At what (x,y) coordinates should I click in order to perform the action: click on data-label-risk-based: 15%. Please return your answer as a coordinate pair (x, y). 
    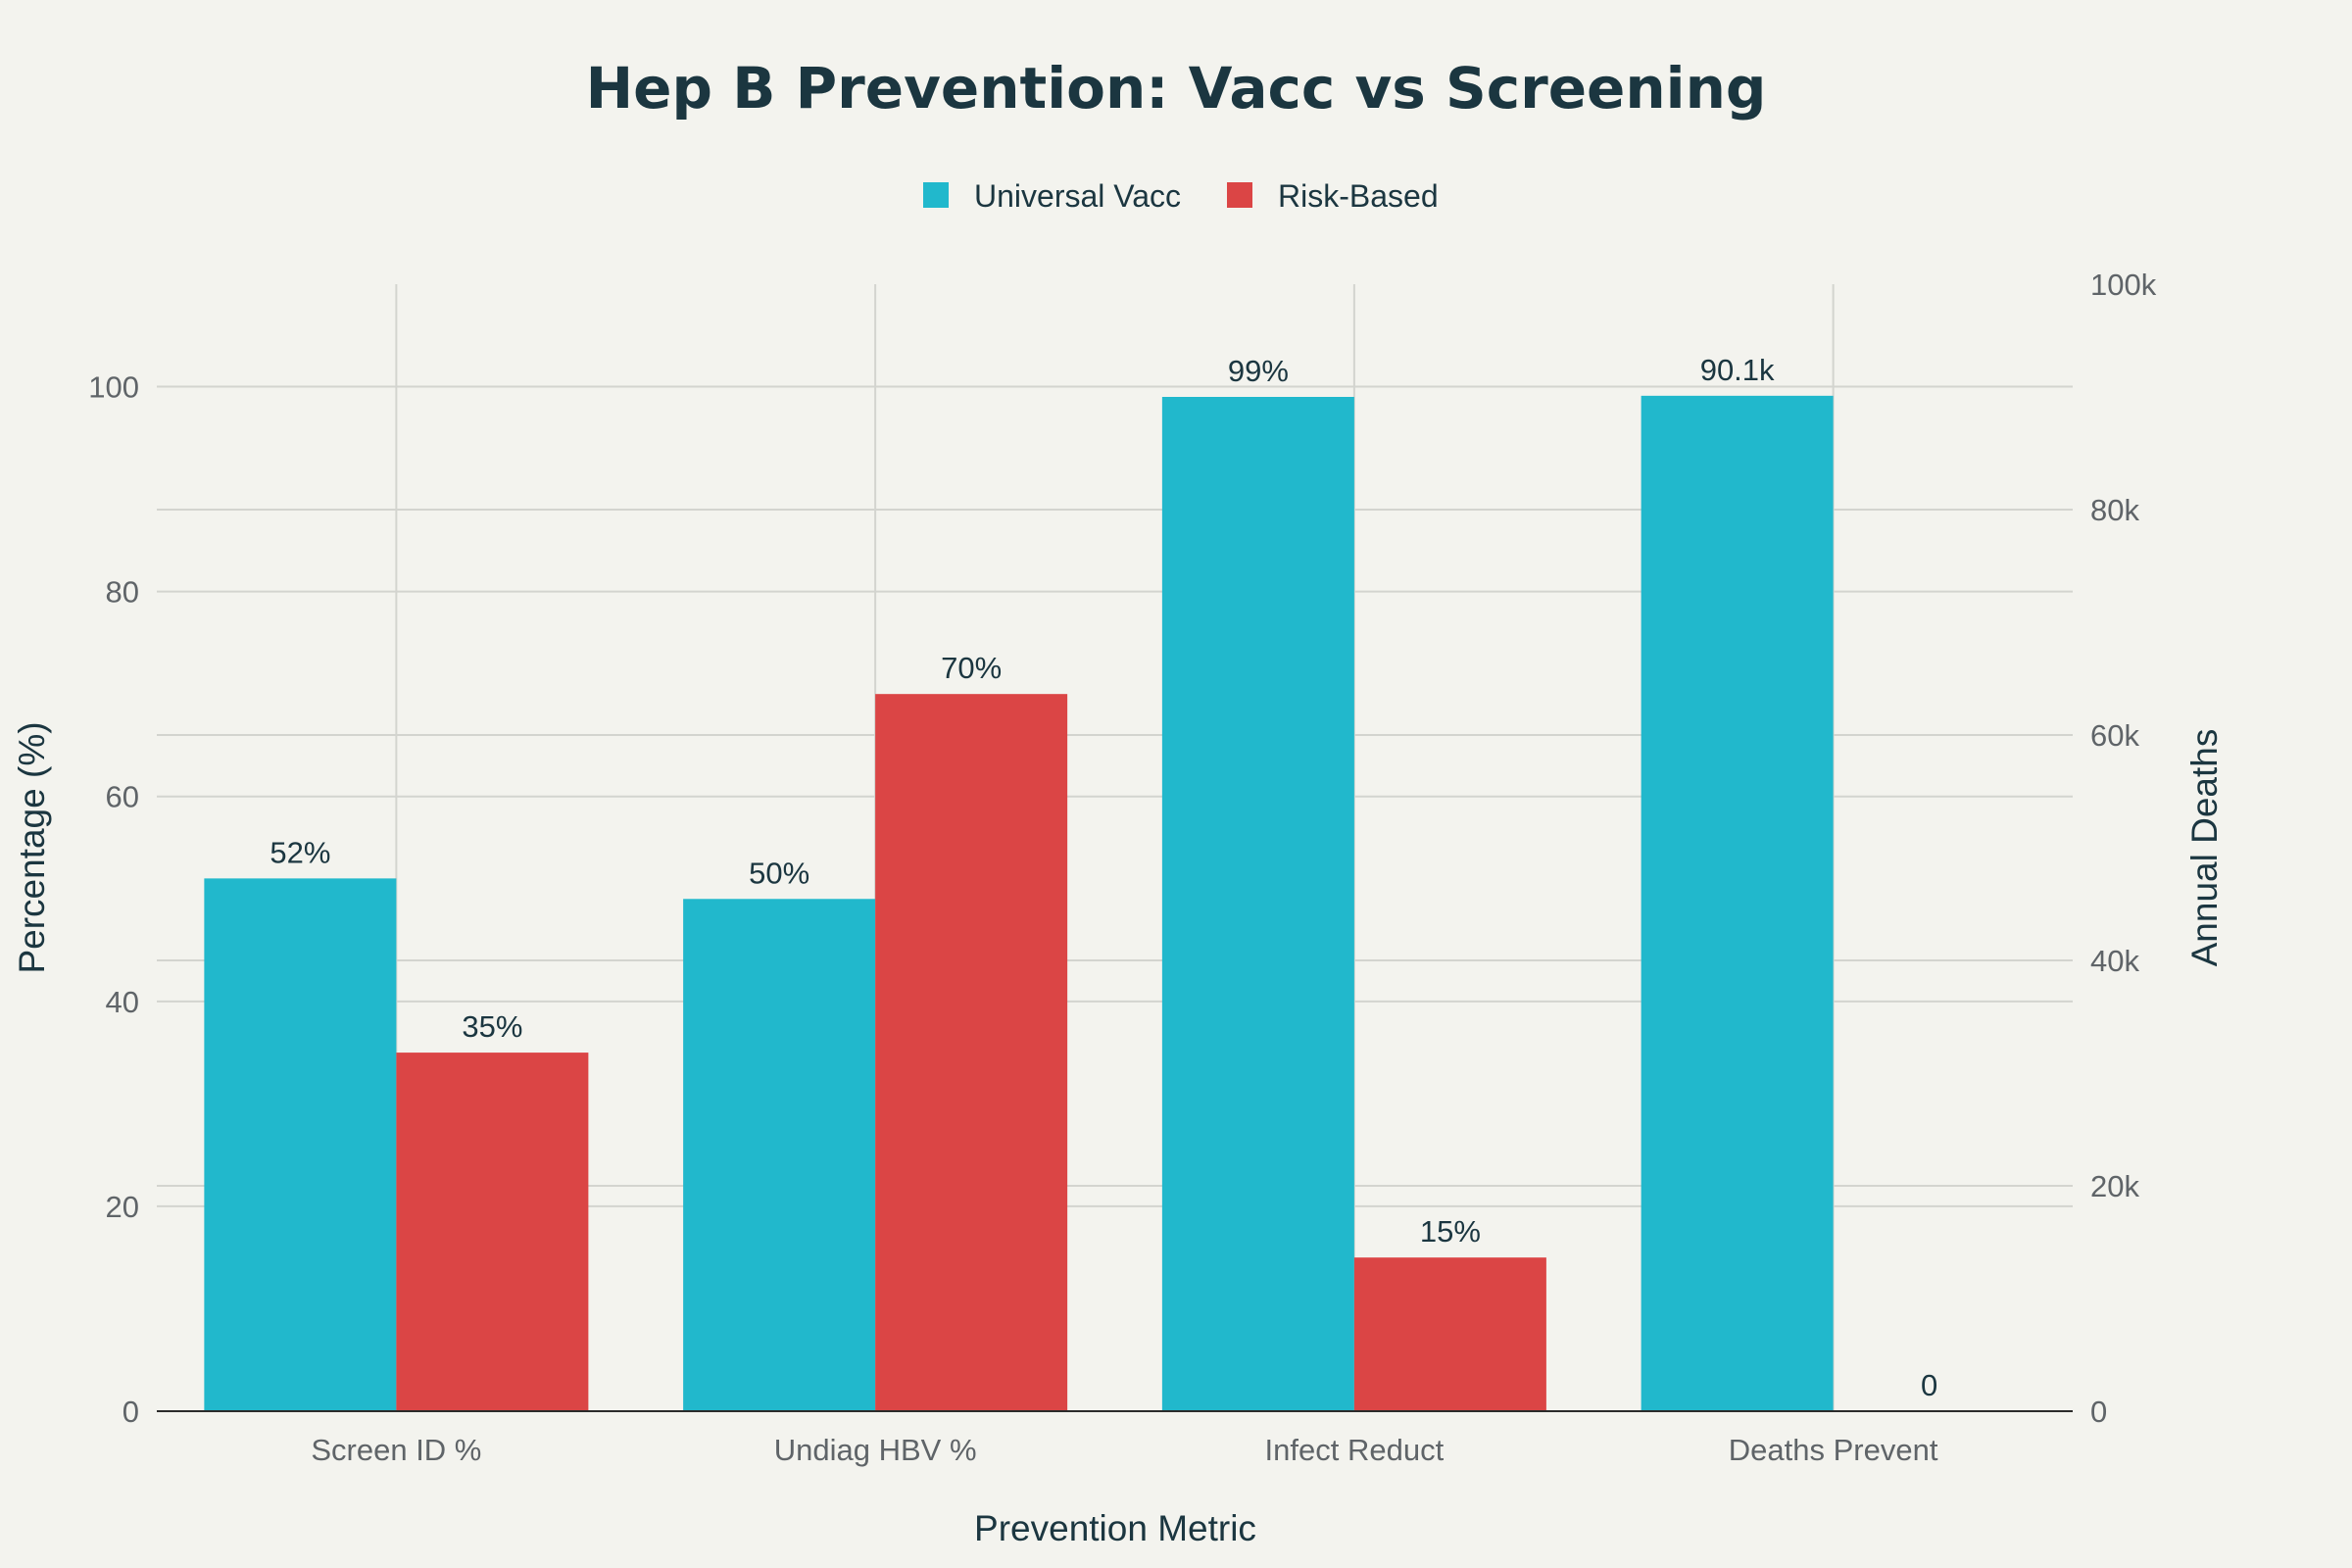
    Looking at the image, I should click on (1450, 1231).